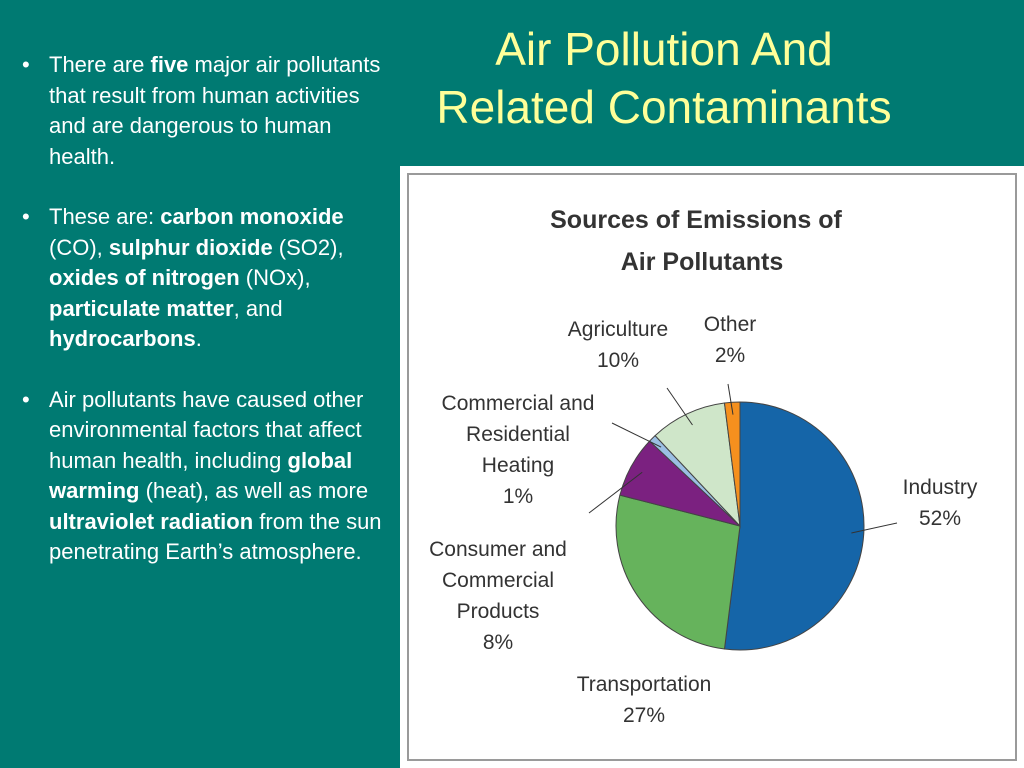 The height and width of the screenshot is (768, 1024). What do you see at coordinates (258, 308) in the screenshot?
I see `bullet-text: , and` at bounding box center [258, 308].